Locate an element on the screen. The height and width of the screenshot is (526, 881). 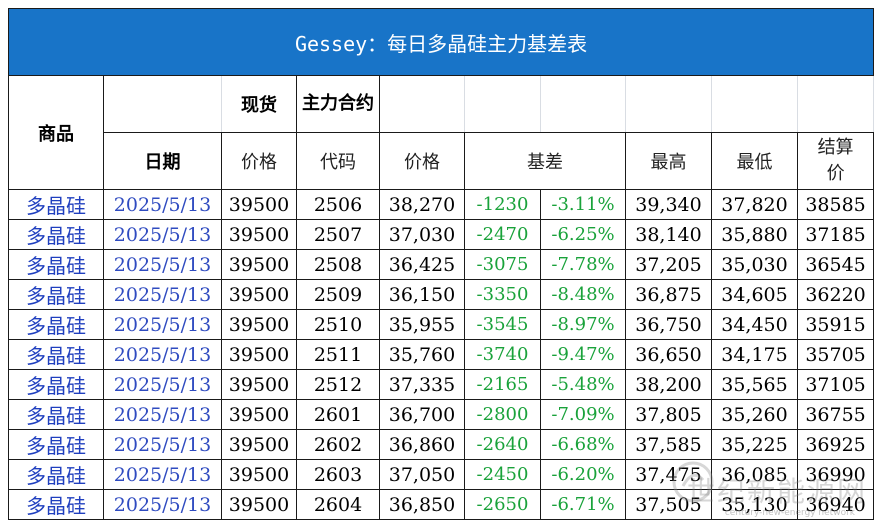
cell-futures-price: 35,955 is located at coordinates (422, 324).